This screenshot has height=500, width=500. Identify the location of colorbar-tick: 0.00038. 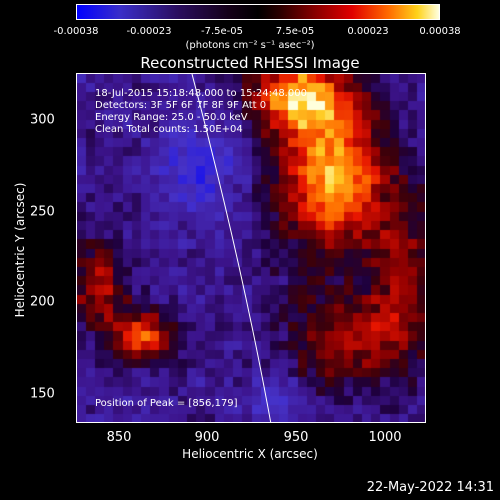
(440, 31).